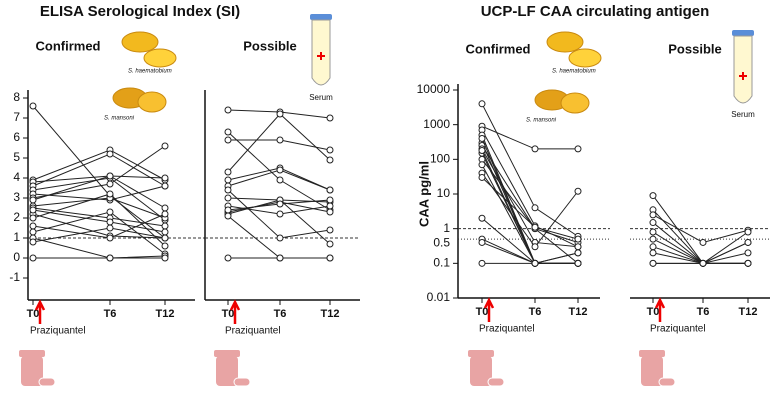  Describe the element at coordinates (16, 97) in the screenshot. I see `y-tick-label: 8` at that location.